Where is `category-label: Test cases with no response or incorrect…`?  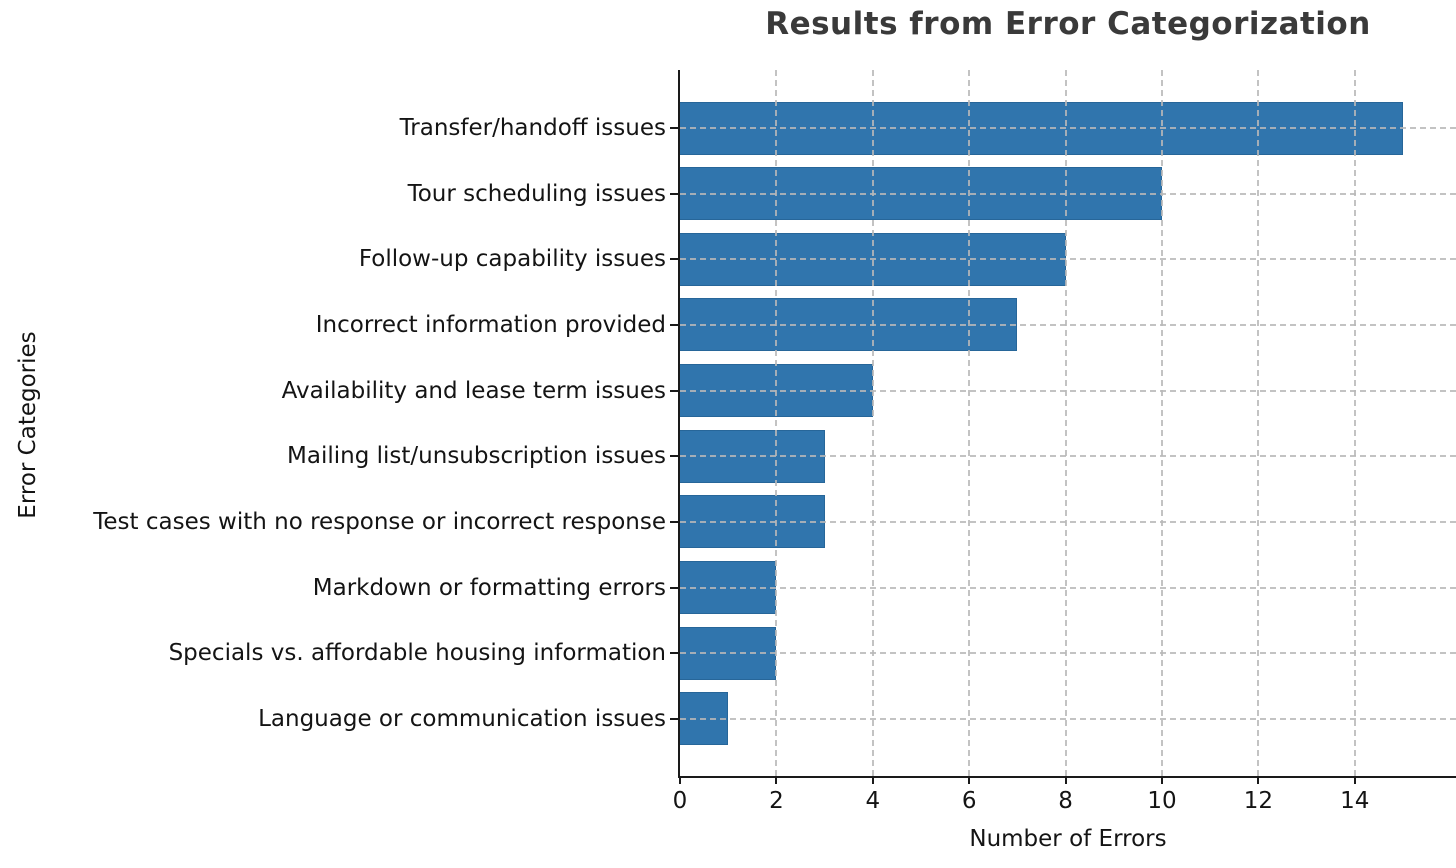
category-label: Test cases with no response or incorrect… is located at coordinates (379, 521).